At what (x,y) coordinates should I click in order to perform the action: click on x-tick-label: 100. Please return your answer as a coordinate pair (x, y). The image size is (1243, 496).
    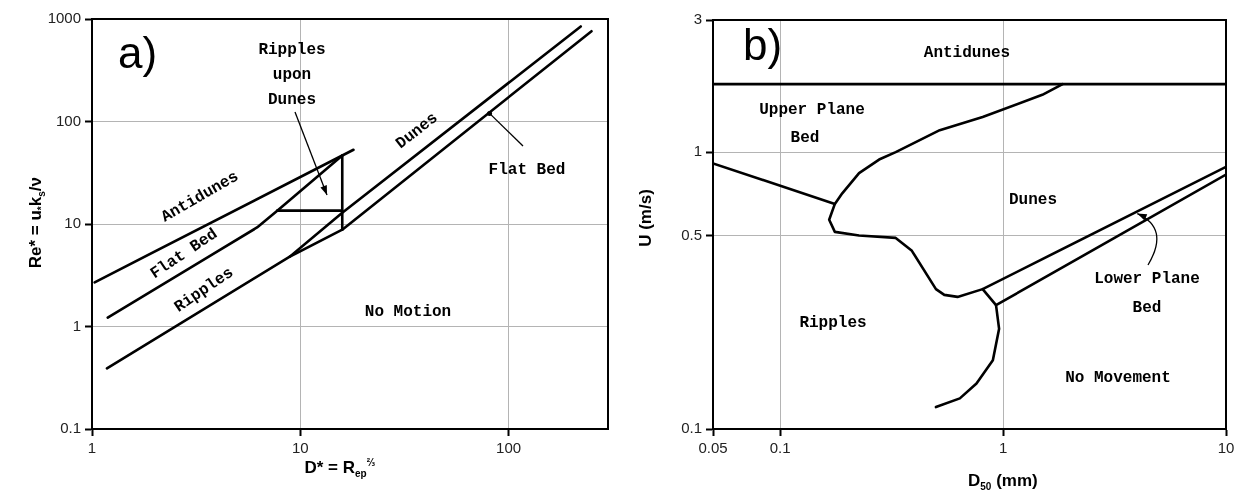
    Looking at the image, I should click on (509, 448).